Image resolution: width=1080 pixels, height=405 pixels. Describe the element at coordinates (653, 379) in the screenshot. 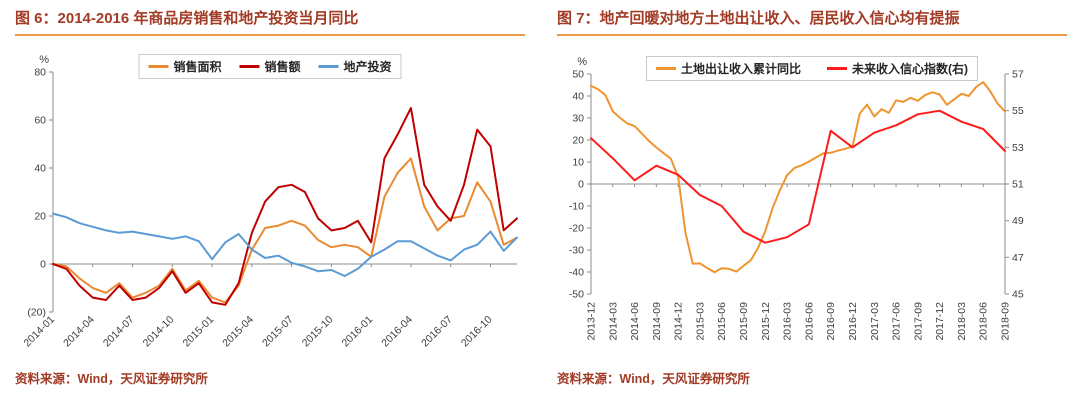

I see `figure7-source-note: 资料来源：Wind，天风证券研究所` at that location.